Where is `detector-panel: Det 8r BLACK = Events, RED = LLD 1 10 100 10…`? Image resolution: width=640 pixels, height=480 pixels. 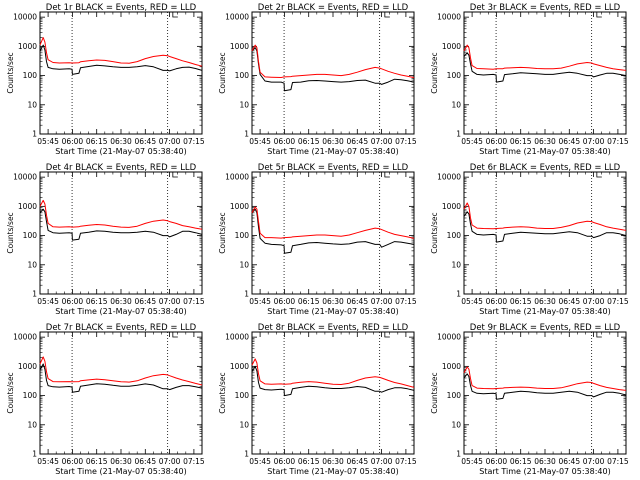
detector-panel: Det 8r BLACK = Events, RED = LLD 1 10 100 10… is located at coordinates (317, 399).